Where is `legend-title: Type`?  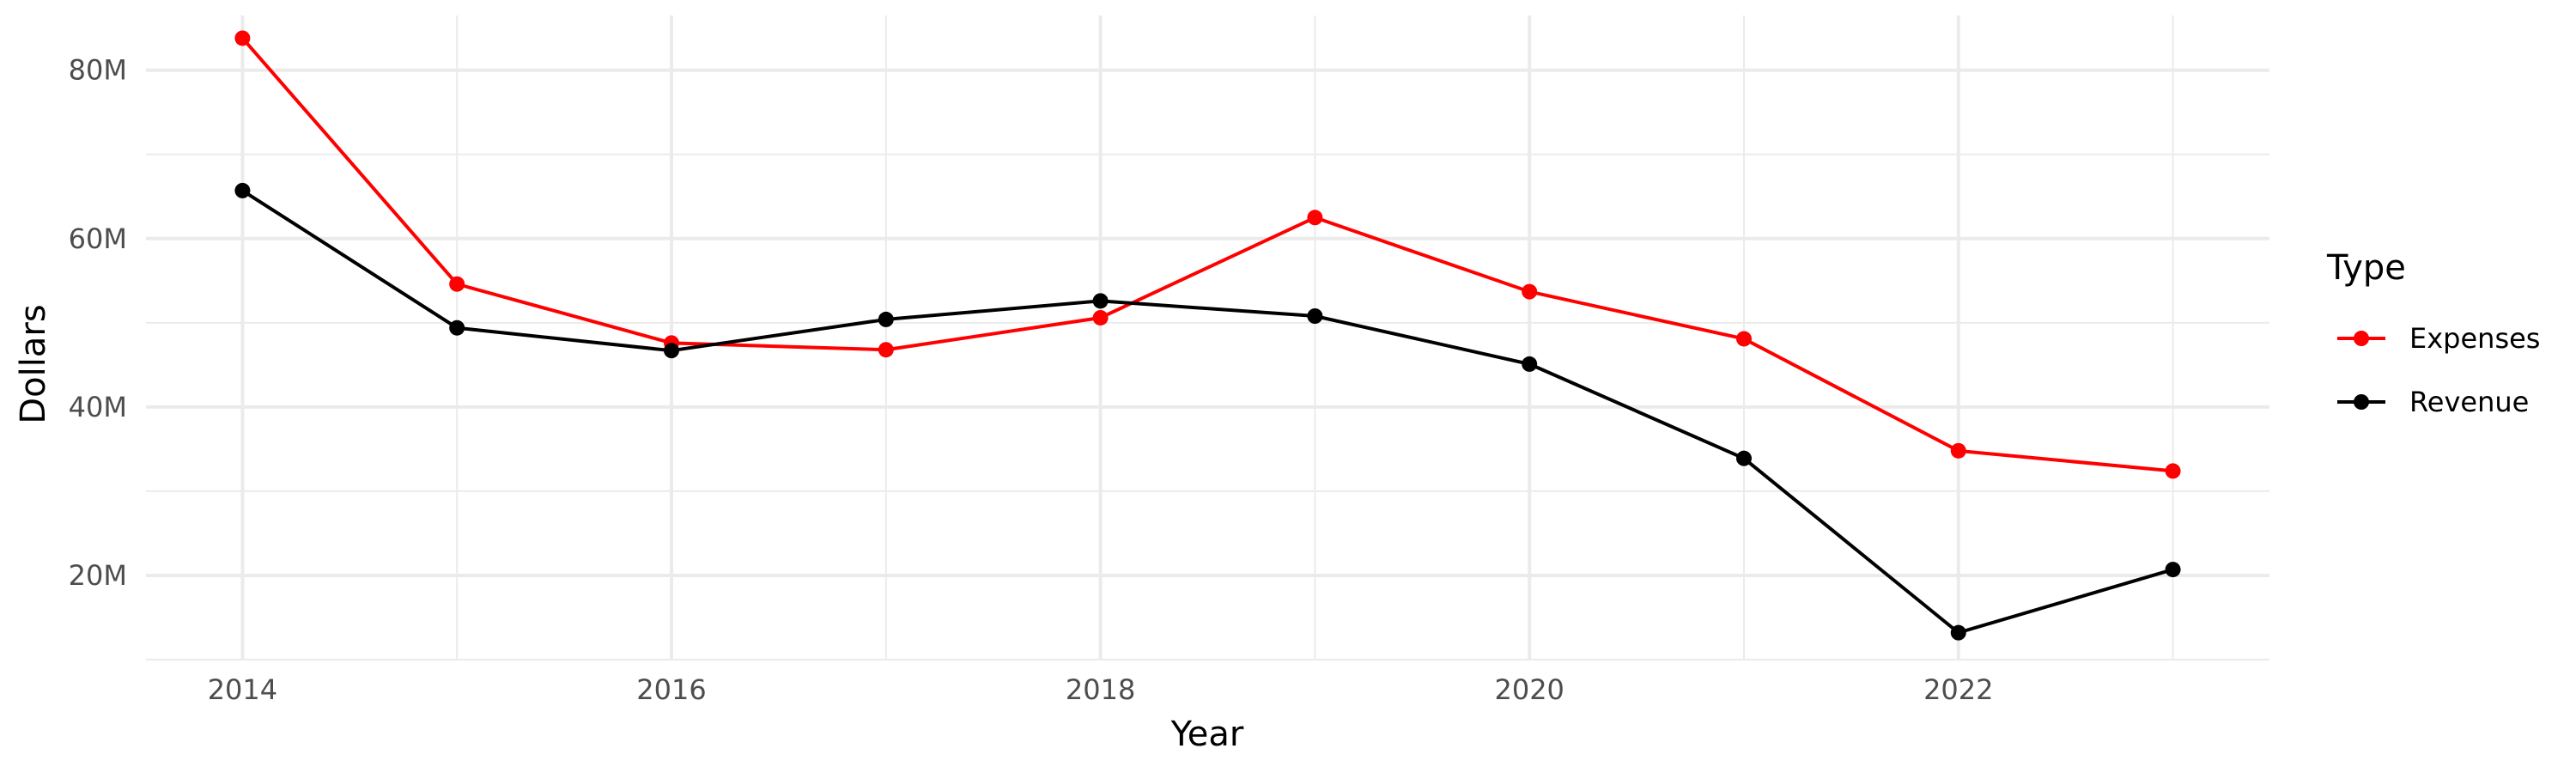 legend-title: Type is located at coordinates (2366, 268).